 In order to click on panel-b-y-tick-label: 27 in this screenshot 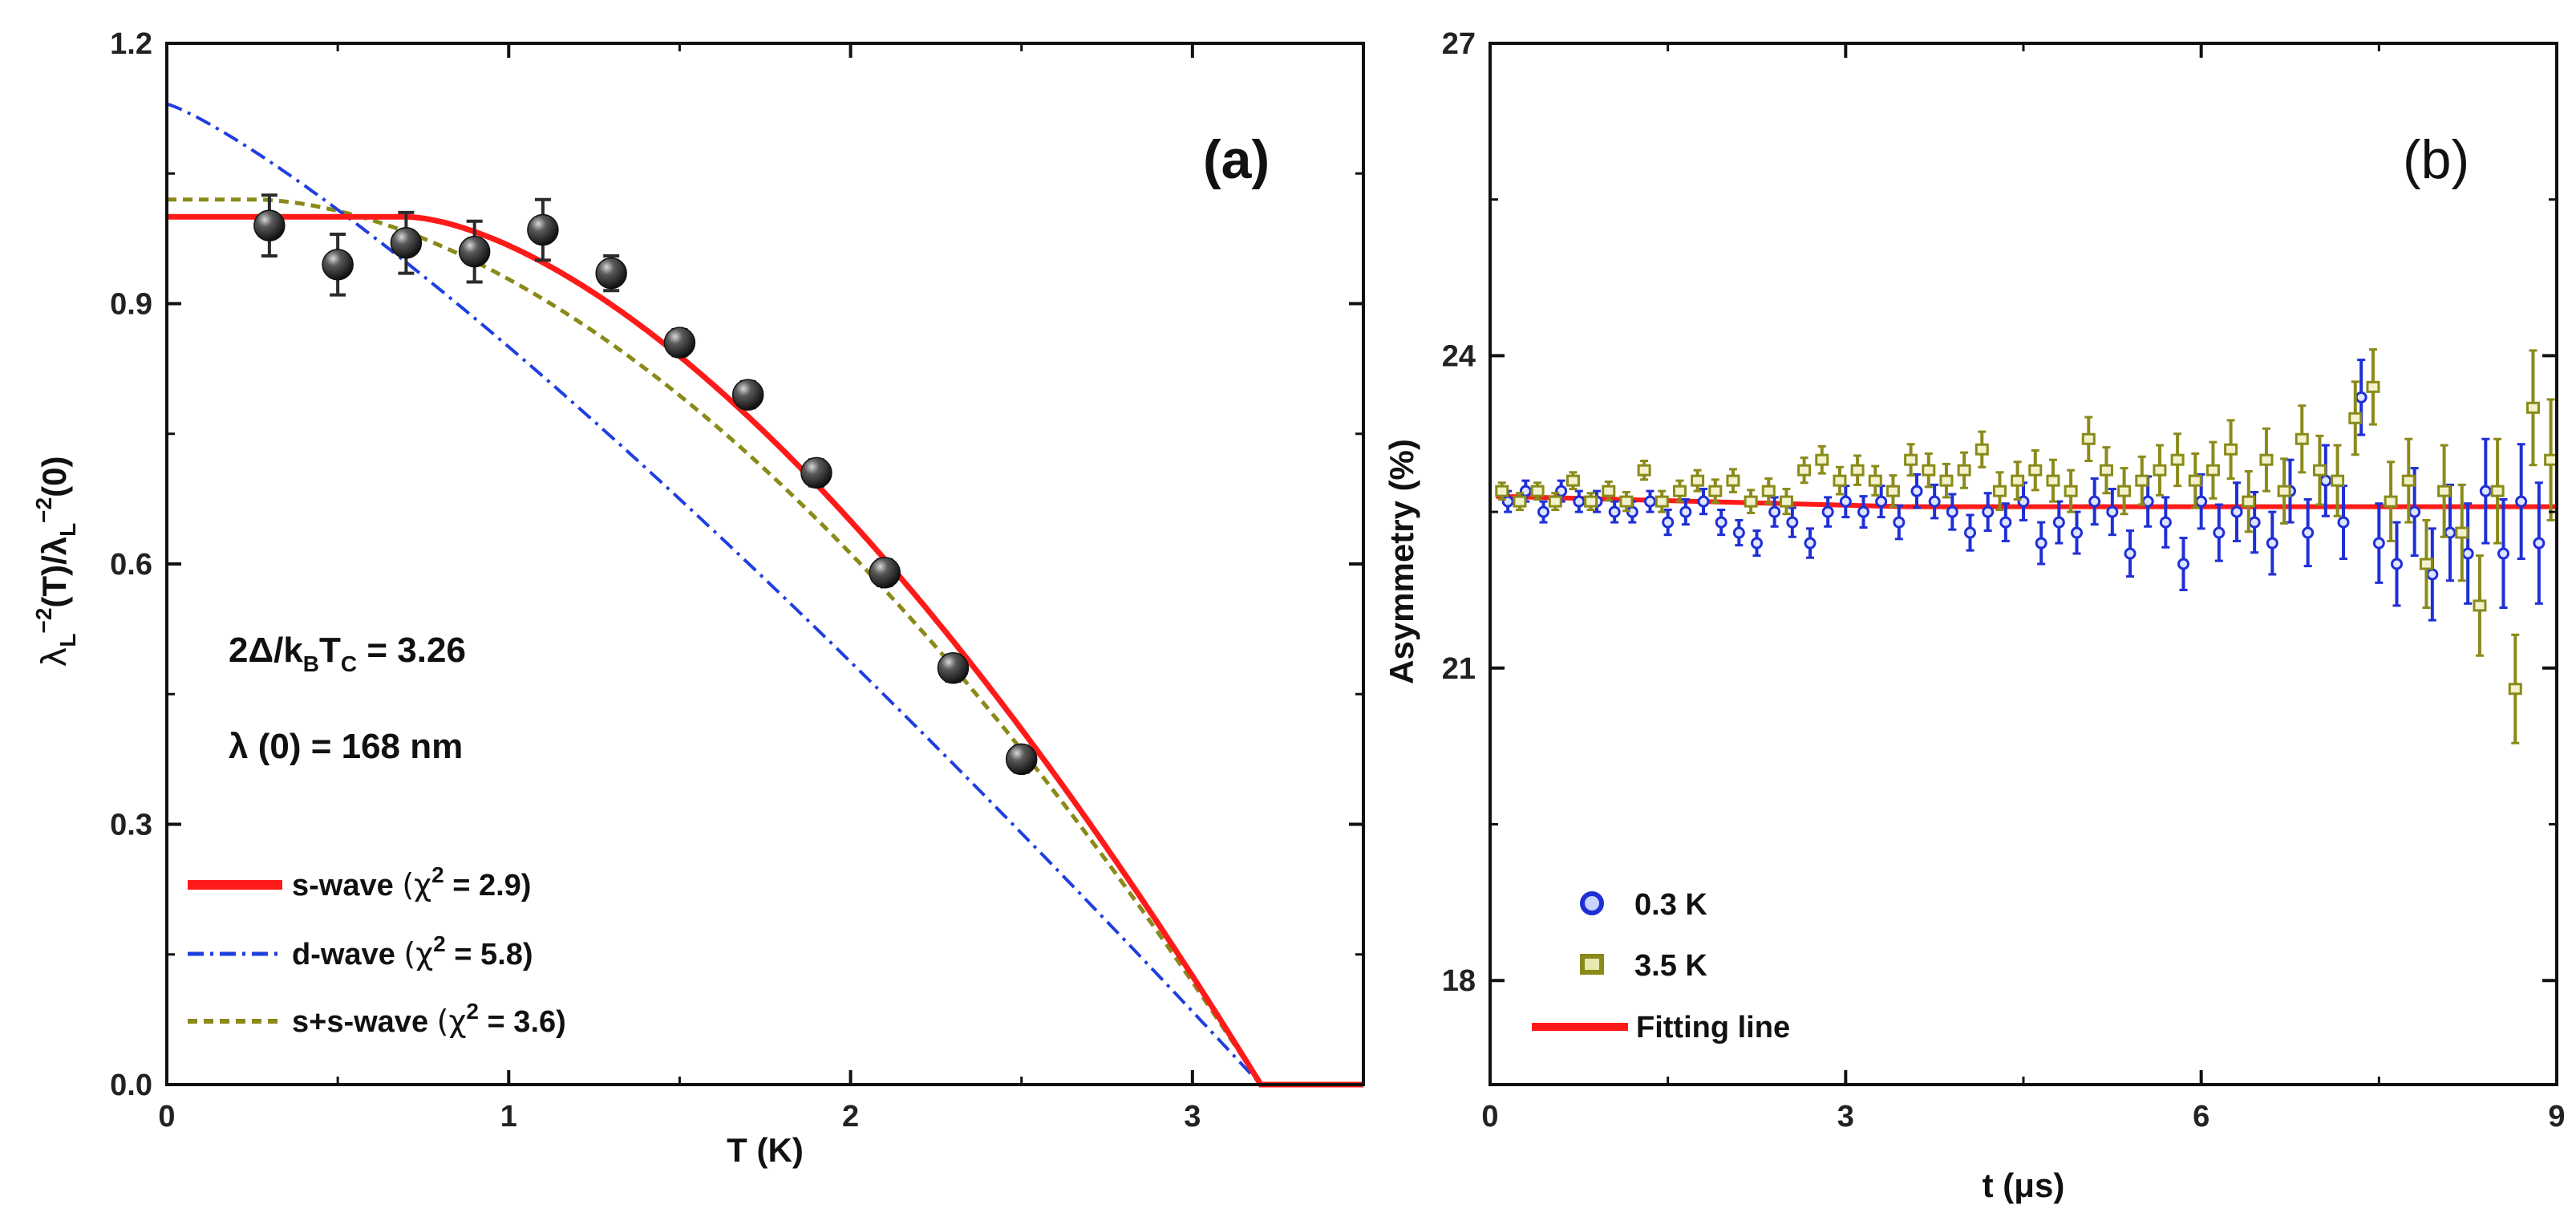, I will do `click(1459, 44)`.